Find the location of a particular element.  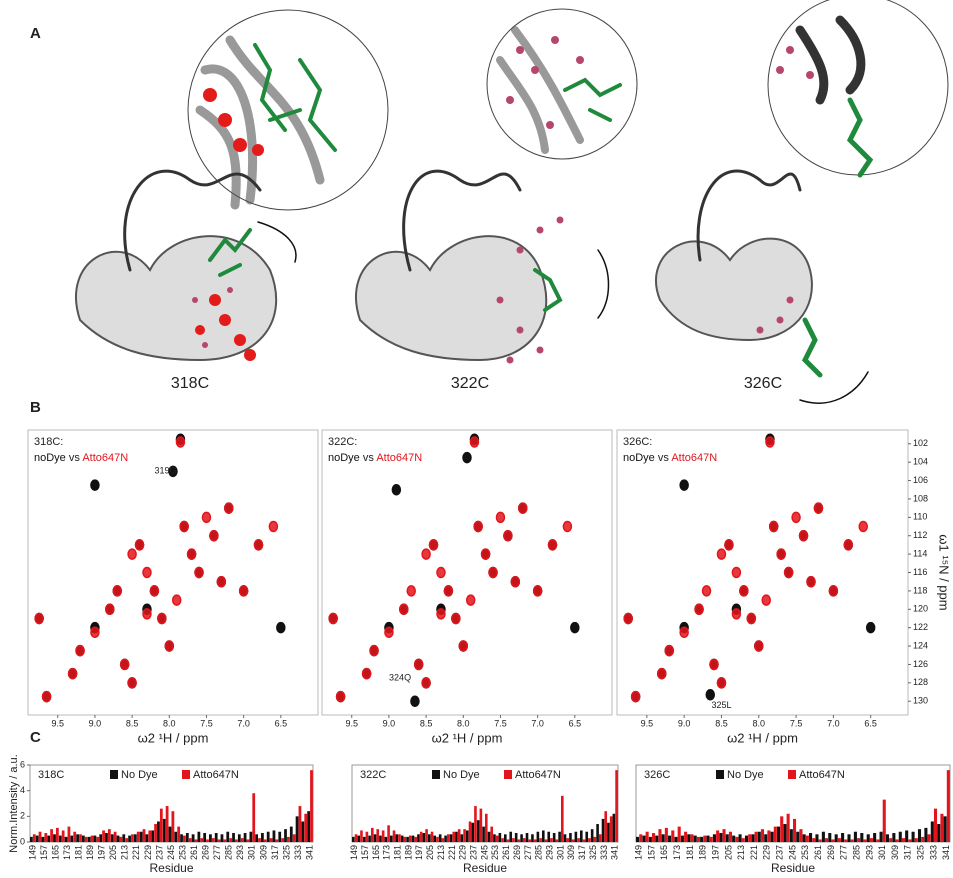

x-tick-label: 189 is located at coordinates (703, 852).